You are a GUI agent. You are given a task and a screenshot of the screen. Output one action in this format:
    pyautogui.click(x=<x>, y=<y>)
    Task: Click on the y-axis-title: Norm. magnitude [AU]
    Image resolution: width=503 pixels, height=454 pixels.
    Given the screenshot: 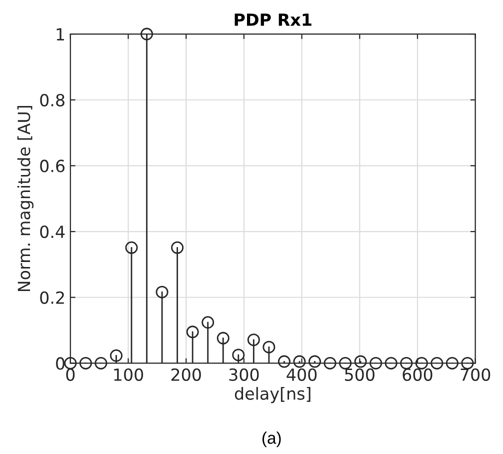 What is the action you would take?
    pyautogui.click(x=25, y=199)
    